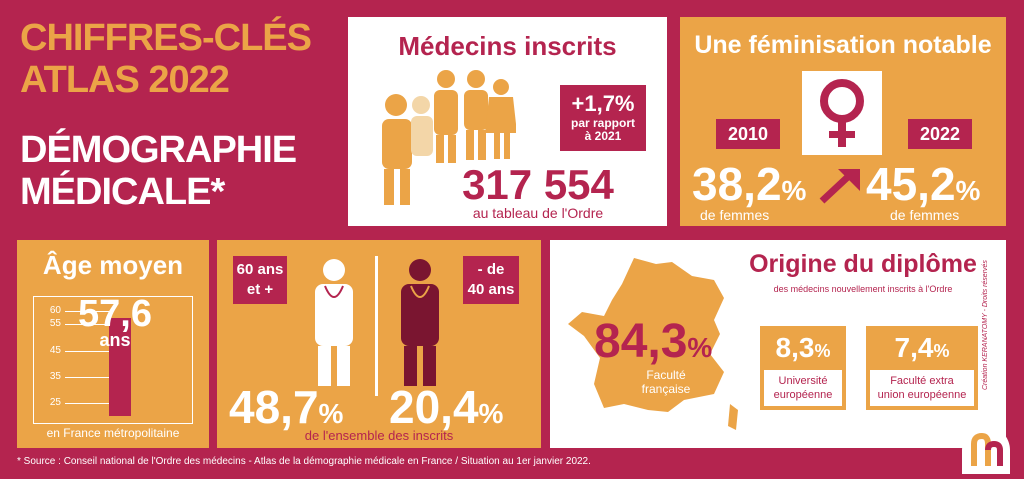 The width and height of the screenshot is (1024, 479). Describe the element at coordinates (55, 350) in the screenshot. I see `age-tick-label: 45` at that location.